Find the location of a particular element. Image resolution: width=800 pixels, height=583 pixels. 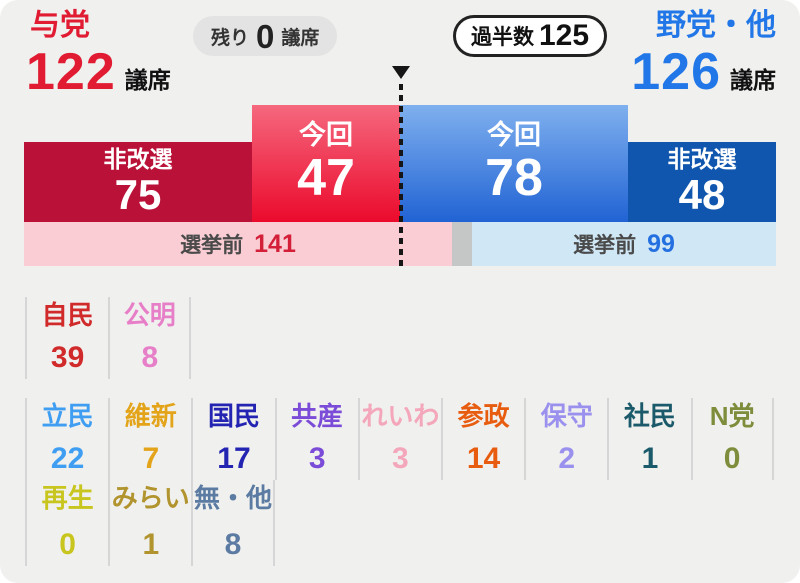

party-name: 共産 is located at coordinates (317, 416).